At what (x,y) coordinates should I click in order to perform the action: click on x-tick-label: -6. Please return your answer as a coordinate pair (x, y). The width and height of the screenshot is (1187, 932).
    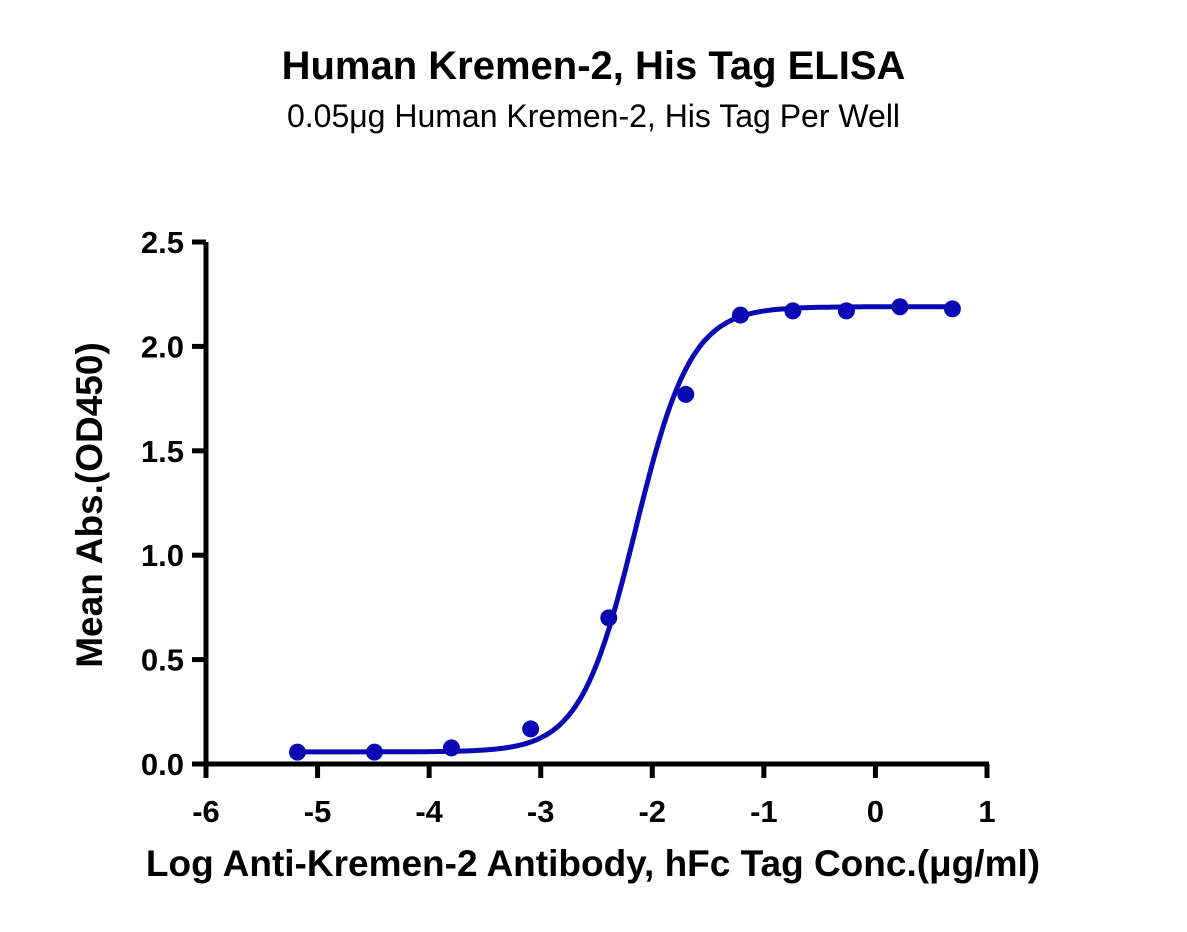
    Looking at the image, I should click on (206, 811).